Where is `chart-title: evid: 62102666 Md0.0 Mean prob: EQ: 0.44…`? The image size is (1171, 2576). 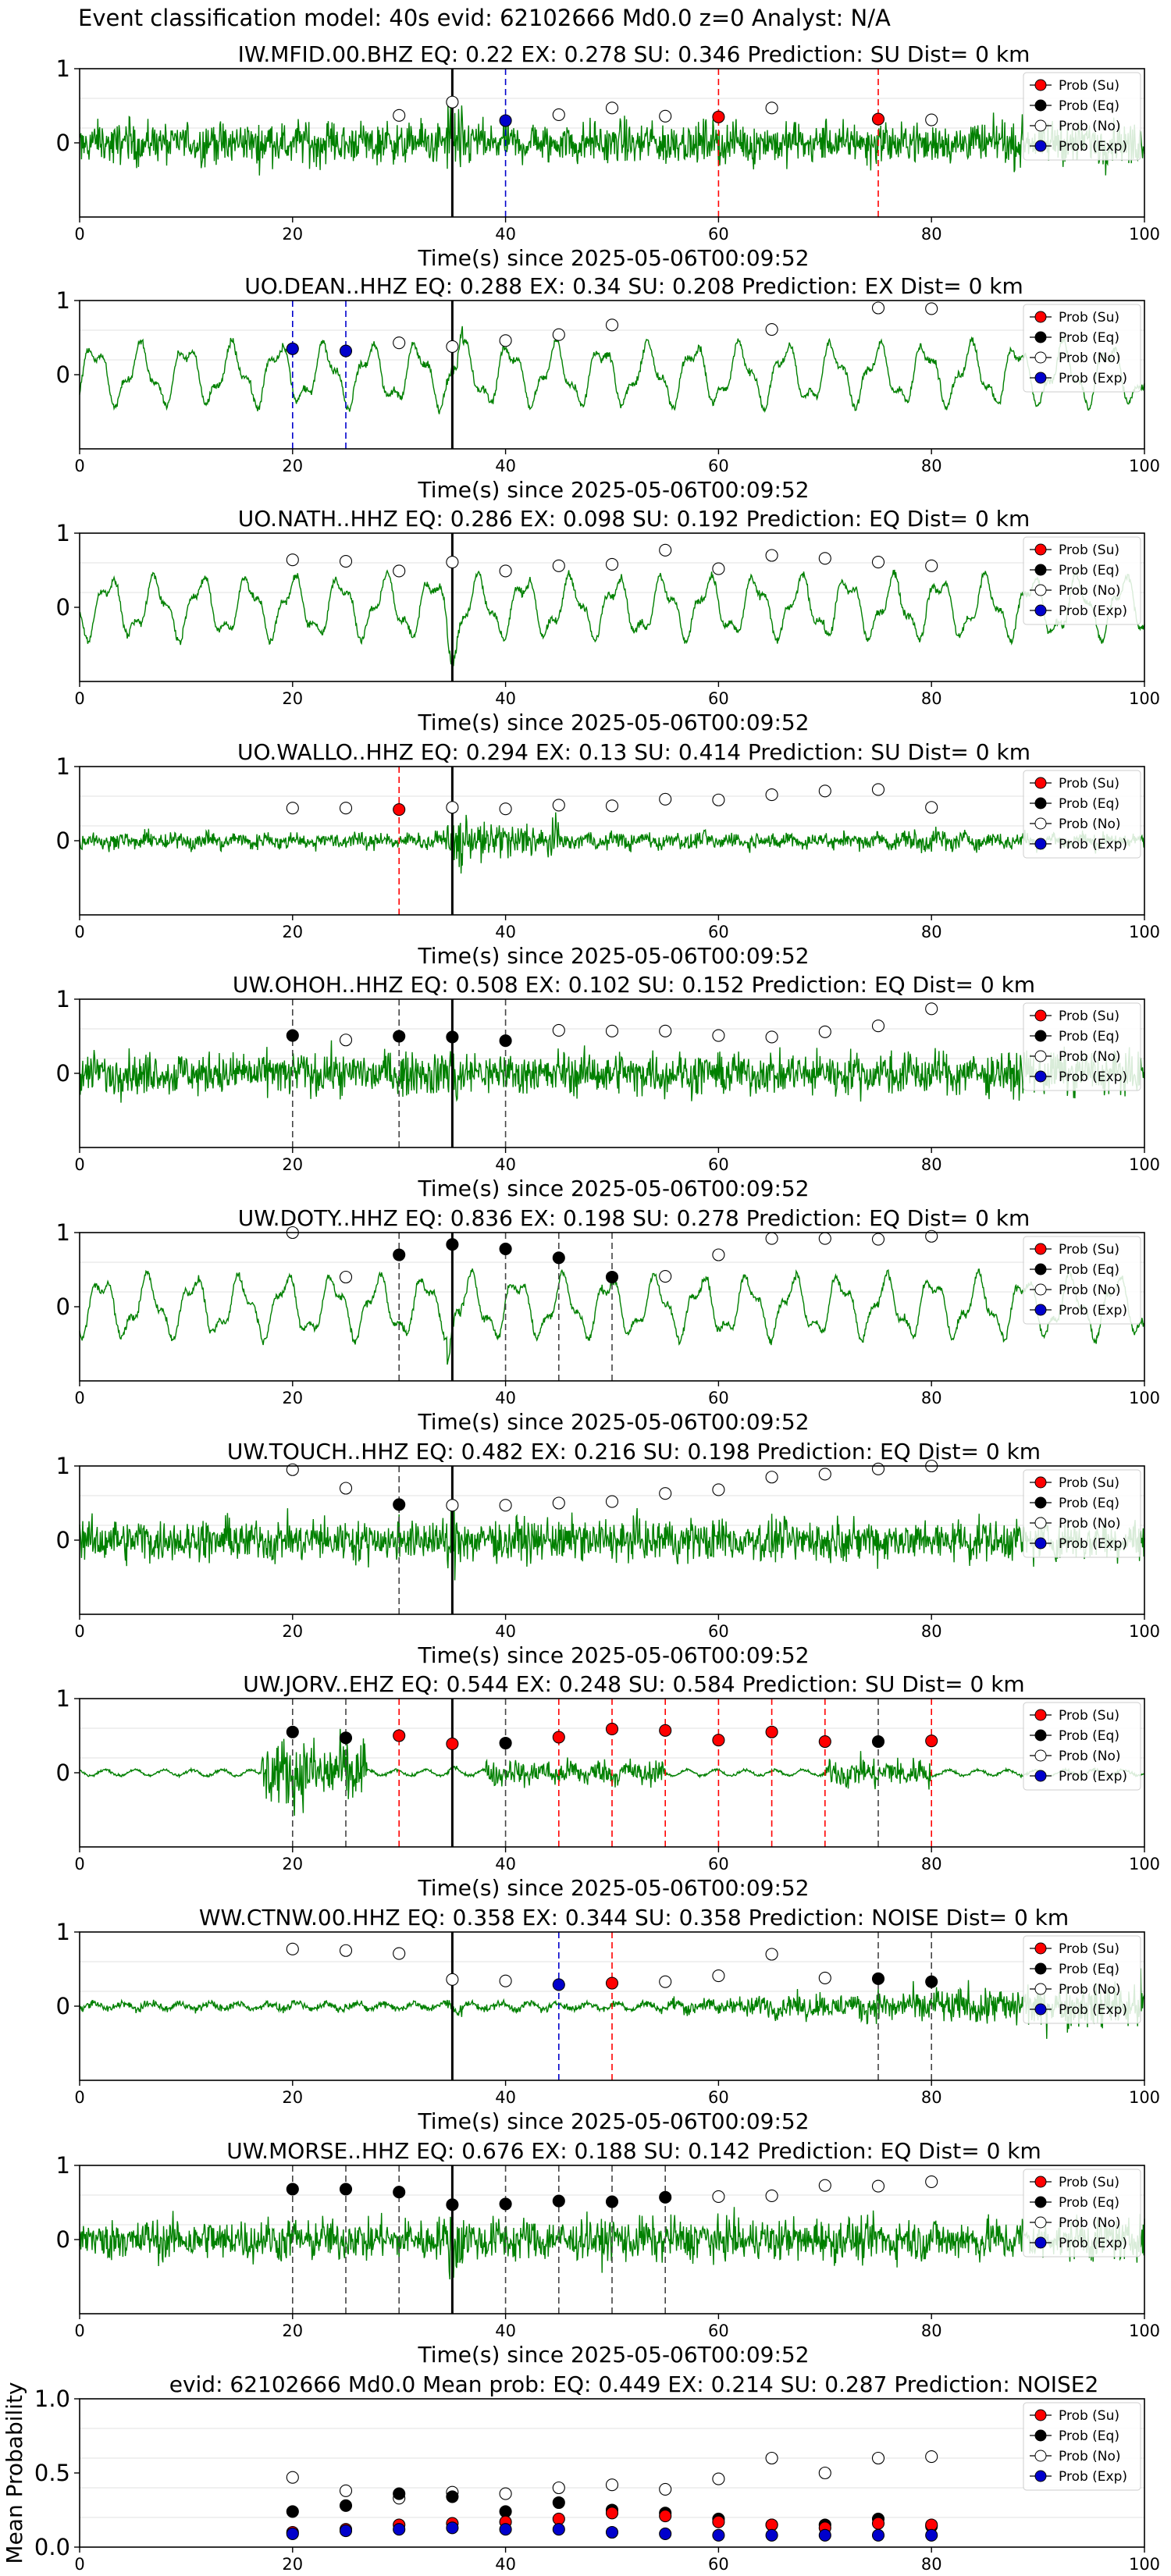 chart-title: evid: 62102666 Md0.0 Mean prob: EQ: 0.44… is located at coordinates (634, 2384).